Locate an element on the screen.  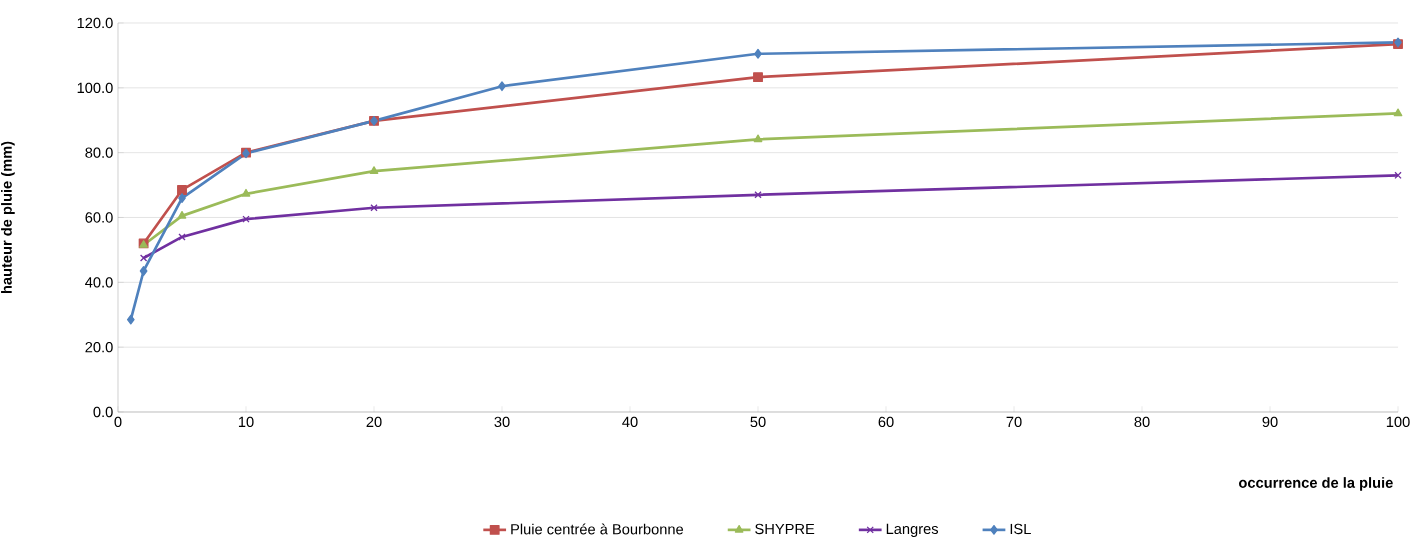
x-tick-label: 50 is located at coordinates (758, 422).